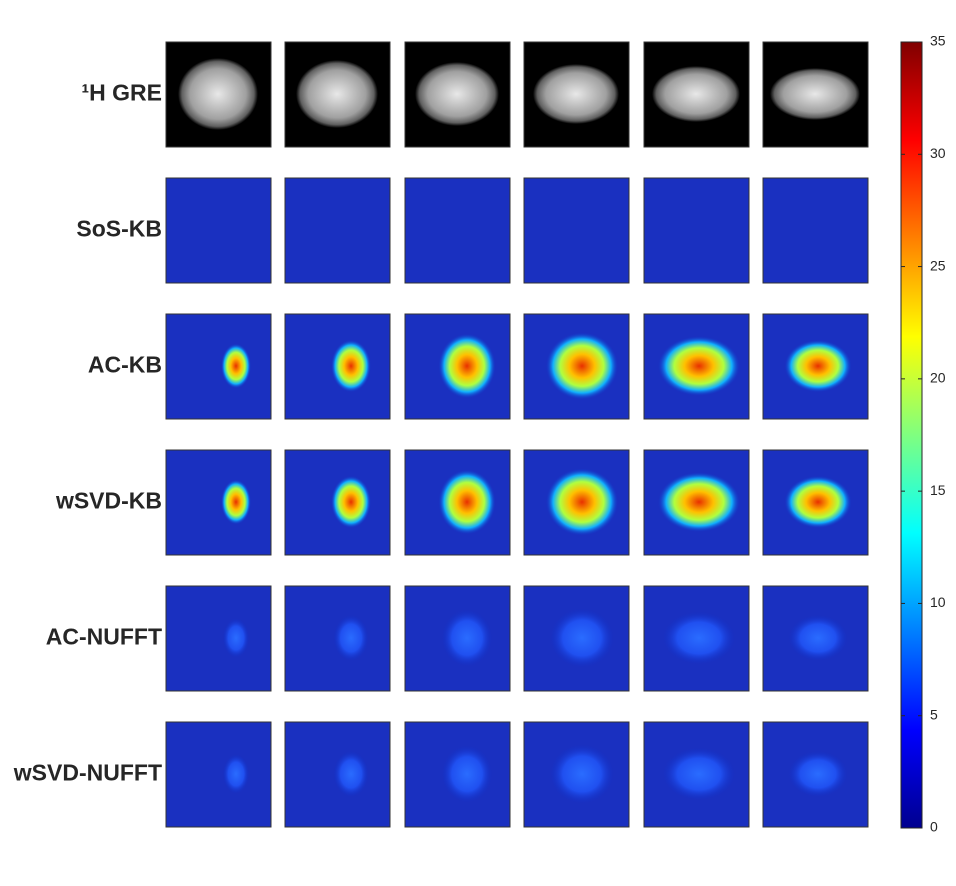  I want to click on tick-label: 15, so click(938, 490).